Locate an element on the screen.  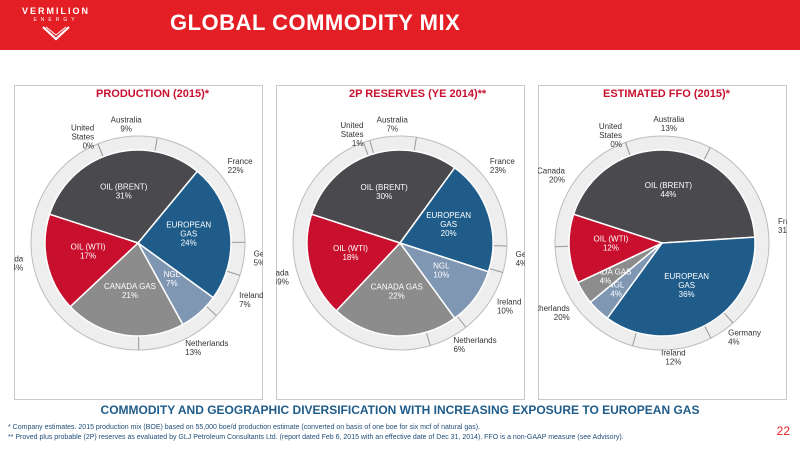
country-label-ireland: Ireland 7% is located at coordinates (251, 300).